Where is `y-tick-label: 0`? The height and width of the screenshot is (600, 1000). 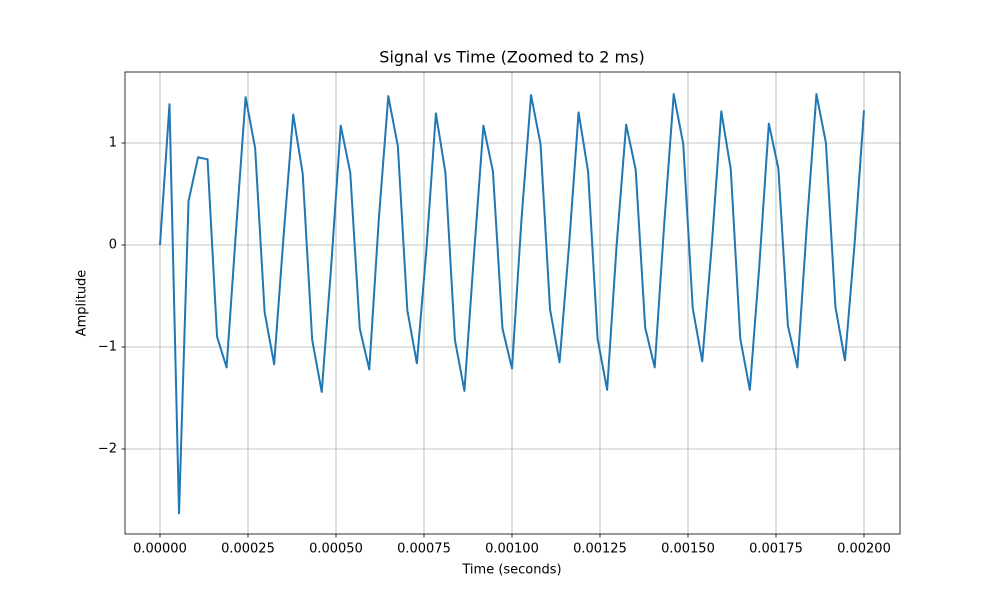
y-tick-label: 0 is located at coordinates (113, 245).